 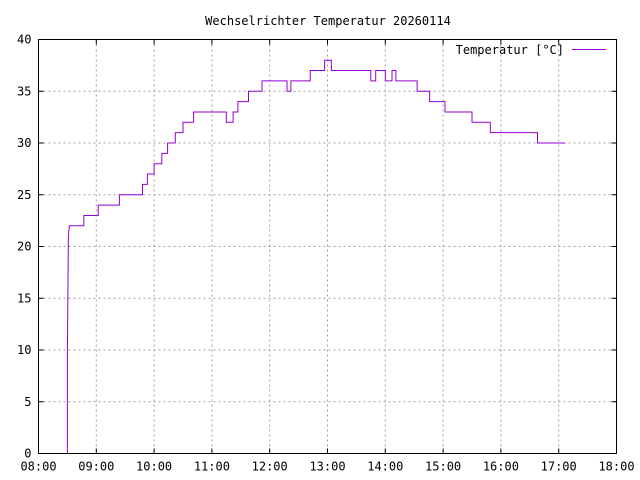 I want to click on legend-label: Temperatur [°C], so click(x=510, y=50).